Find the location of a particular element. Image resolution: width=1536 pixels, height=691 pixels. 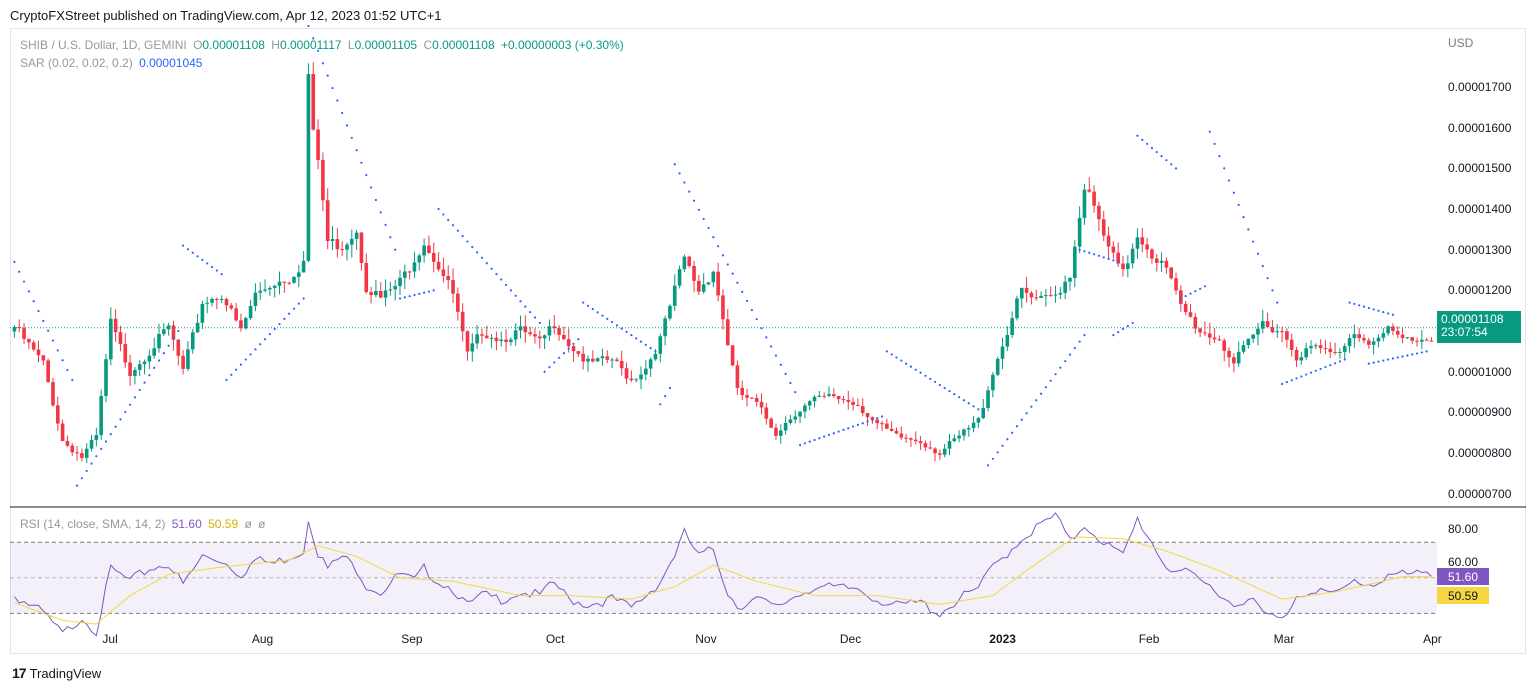

month-tick-label: Feb is located at coordinates (1149, 639).